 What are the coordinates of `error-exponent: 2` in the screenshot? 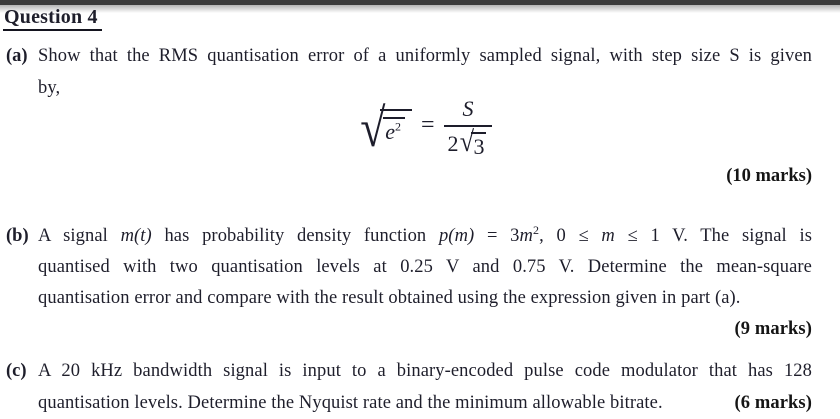 It's located at (397, 126).